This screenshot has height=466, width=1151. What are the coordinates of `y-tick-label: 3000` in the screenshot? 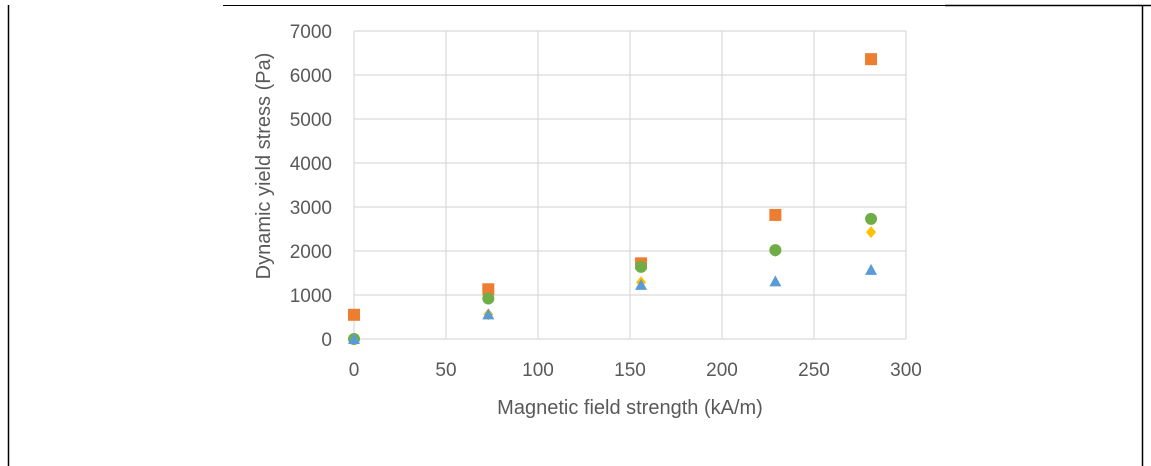 It's located at (311, 208).